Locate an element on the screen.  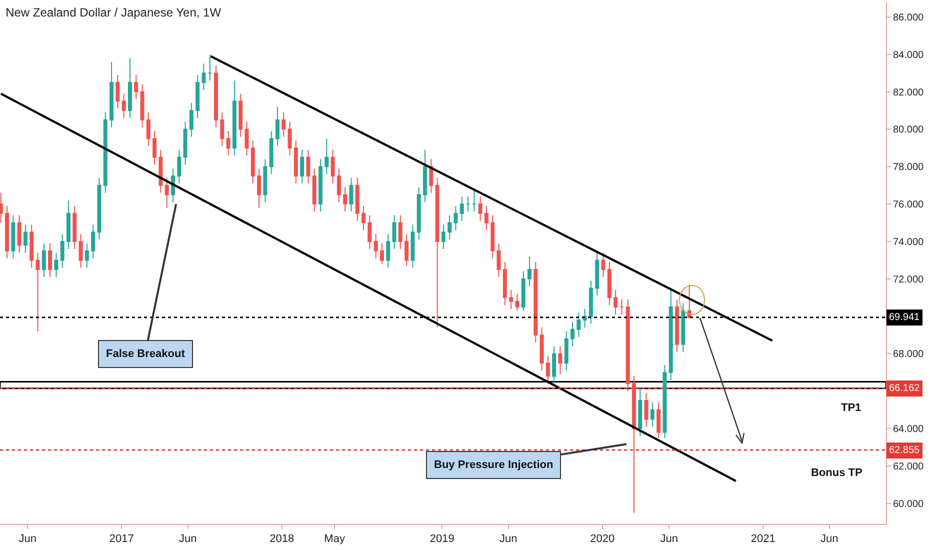
x-tick-label: 2020 is located at coordinates (602, 539).